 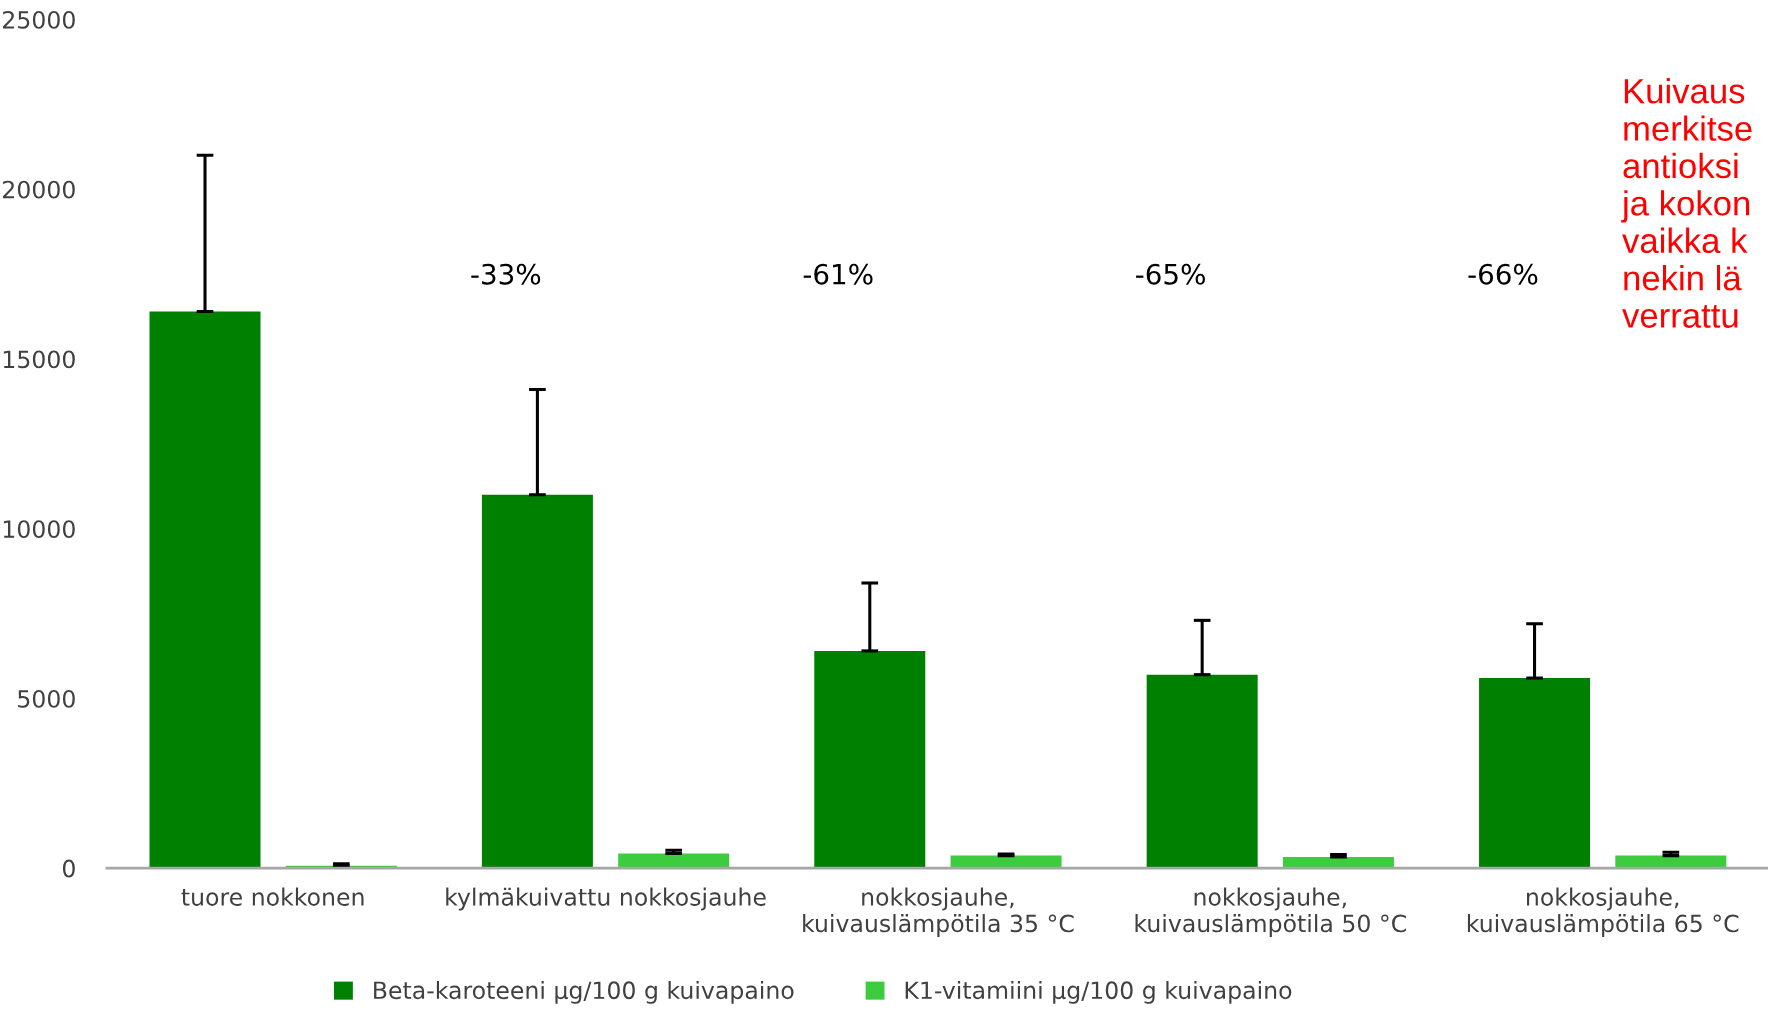 I want to click on annotation: -66%, so click(x=1503, y=274).